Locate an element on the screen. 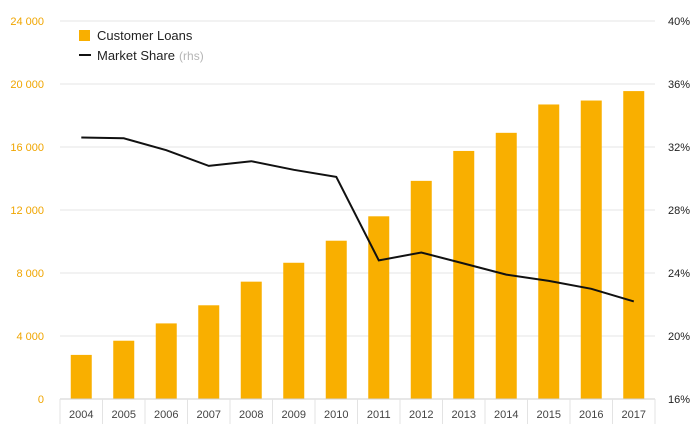  left-y-axis: 0 4 000 8 000 12 000 16 000 20 000 24 000 is located at coordinates (27, 211).